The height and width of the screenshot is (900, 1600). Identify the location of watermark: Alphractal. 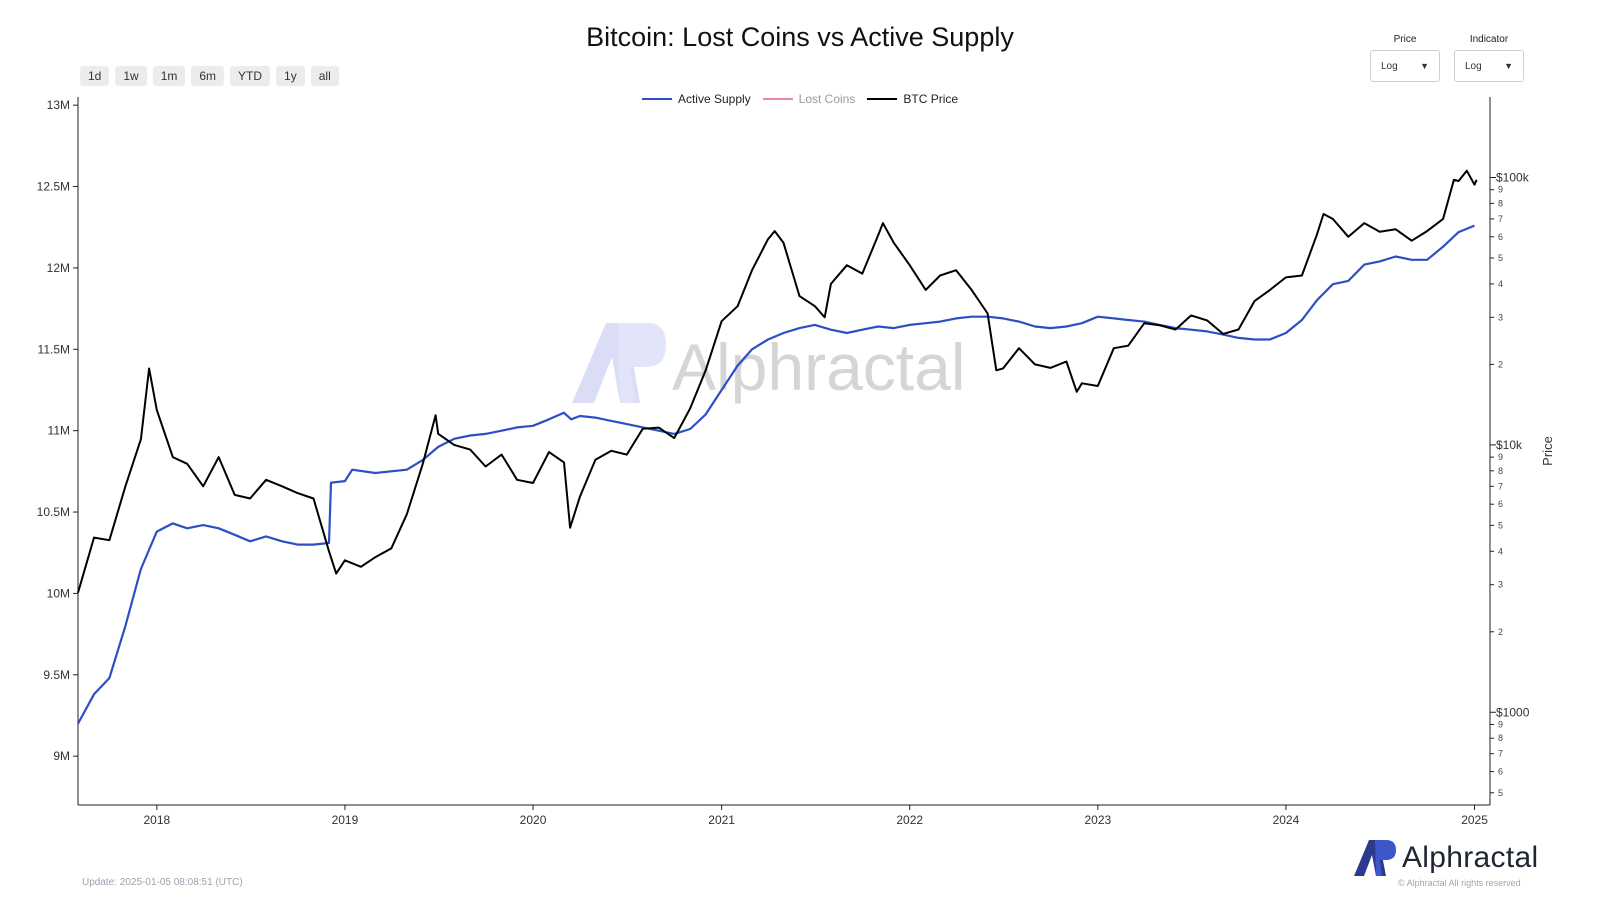
(769, 363).